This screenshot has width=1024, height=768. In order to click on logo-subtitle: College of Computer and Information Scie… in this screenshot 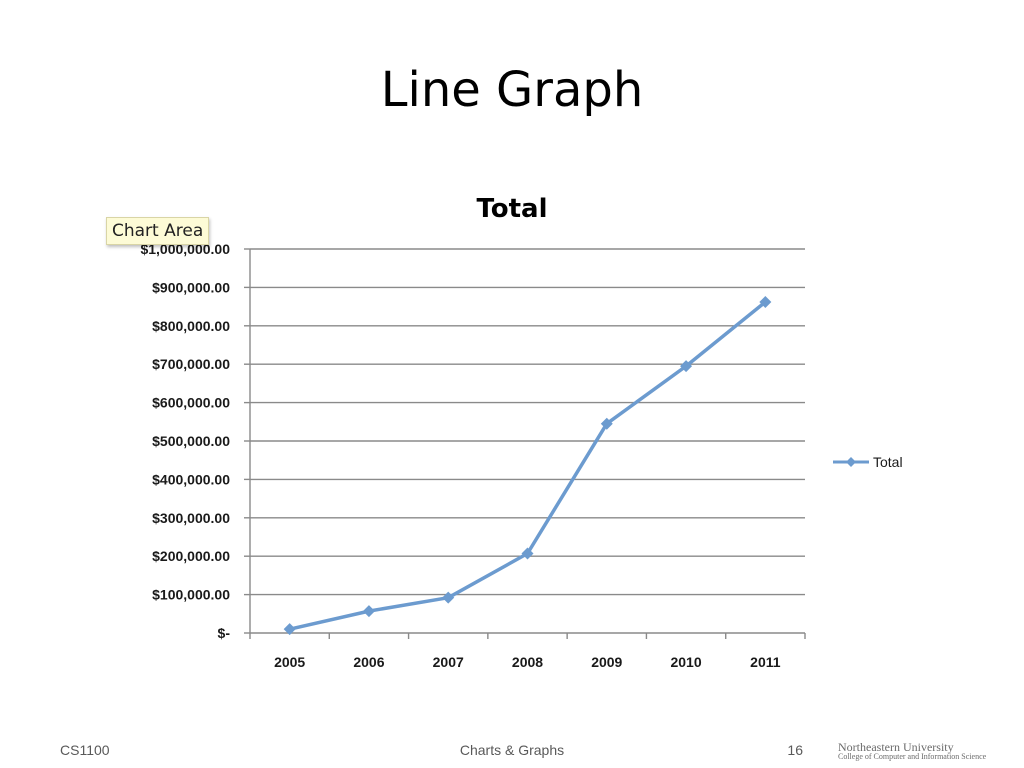, I will do `click(912, 756)`.